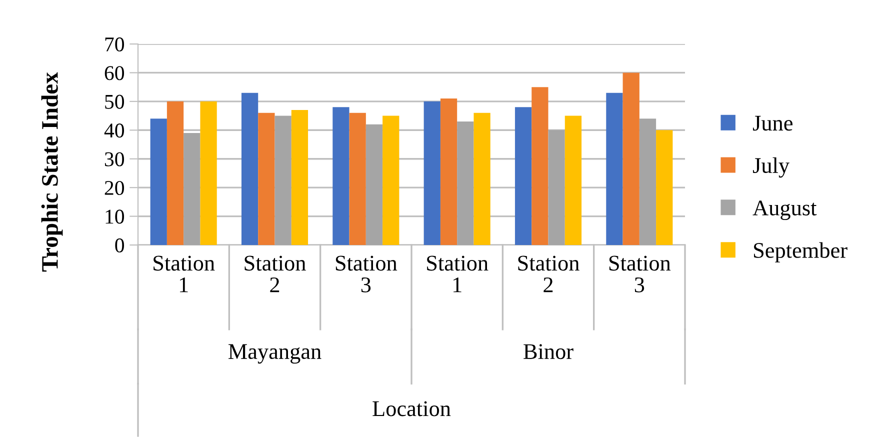 This screenshot has height=437, width=885. What do you see at coordinates (549, 352) in the screenshot?
I see `text: Binor` at bounding box center [549, 352].